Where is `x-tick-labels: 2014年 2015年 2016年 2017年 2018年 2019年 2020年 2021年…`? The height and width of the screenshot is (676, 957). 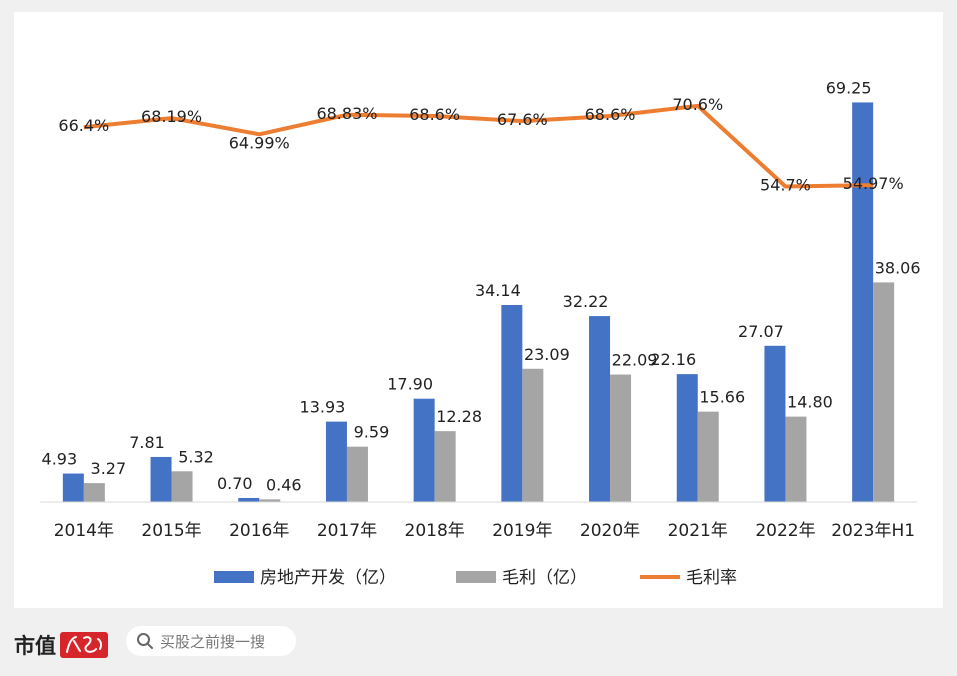
x-tick-labels: 2014年 2015年 2016年 2017年 2018年 2019年 2020年 2021年… is located at coordinates (484, 531).